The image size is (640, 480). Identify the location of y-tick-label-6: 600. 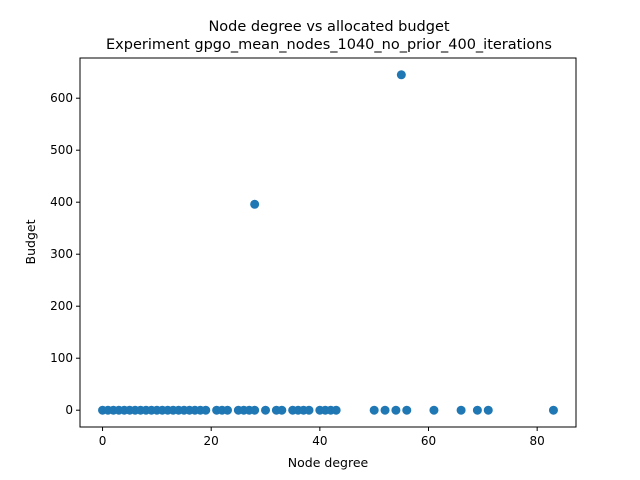
(61, 98).